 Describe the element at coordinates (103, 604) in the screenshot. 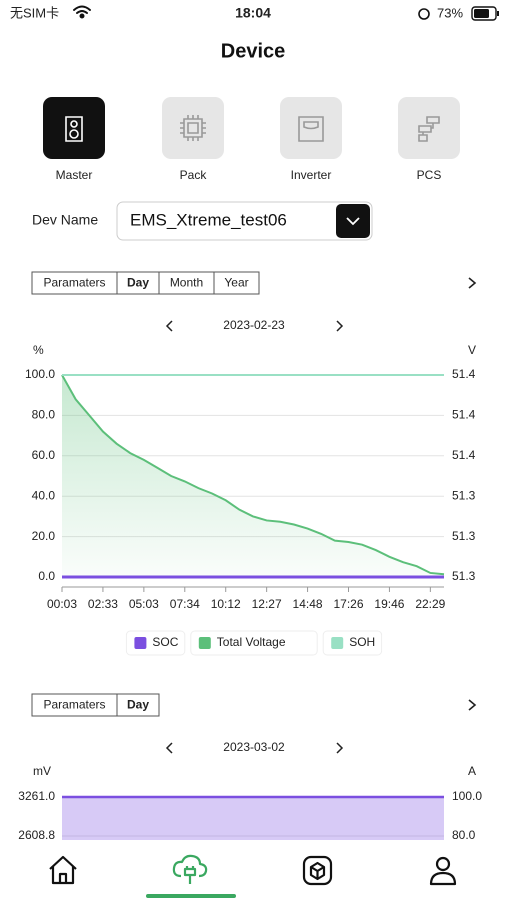

I see `x-tick-label: 02:33` at that location.